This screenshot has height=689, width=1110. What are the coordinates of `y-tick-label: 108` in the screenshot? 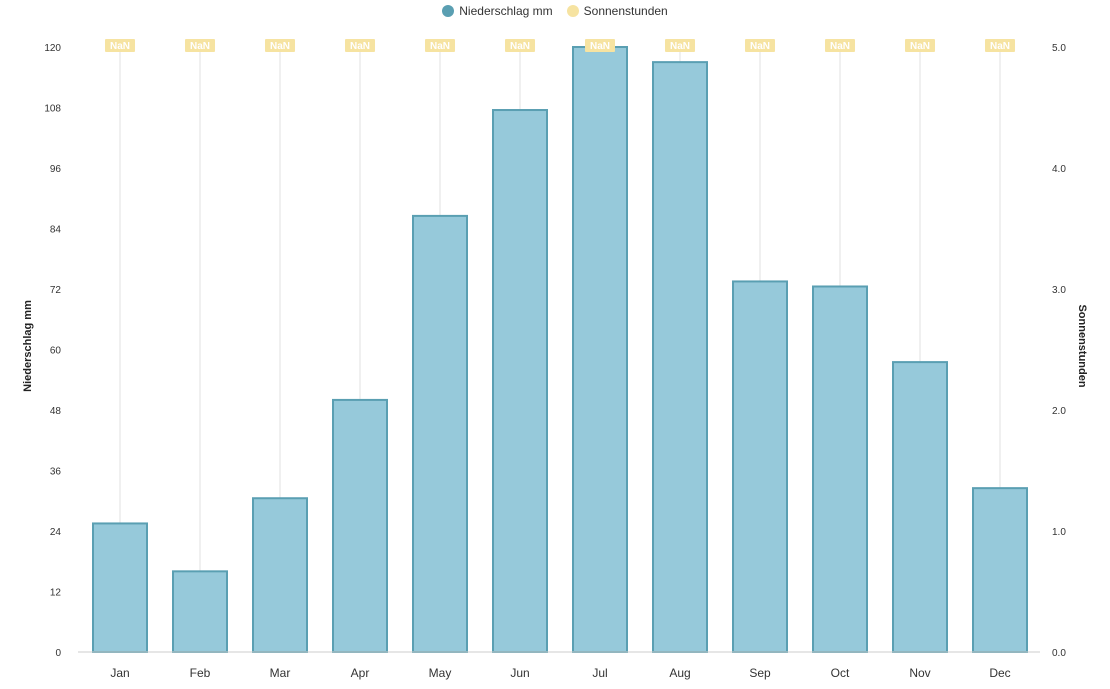 It's located at (52, 109).